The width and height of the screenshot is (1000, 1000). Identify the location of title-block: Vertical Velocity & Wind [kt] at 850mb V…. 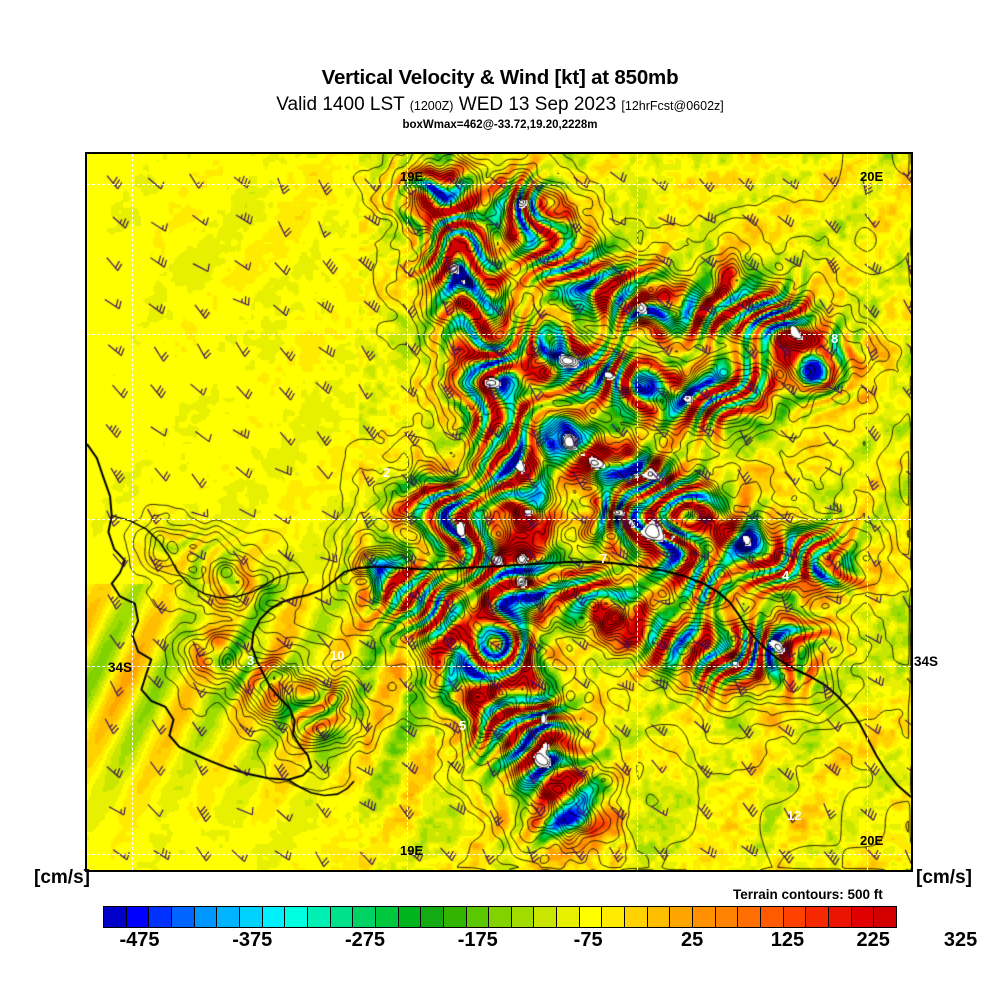
(500, 65).